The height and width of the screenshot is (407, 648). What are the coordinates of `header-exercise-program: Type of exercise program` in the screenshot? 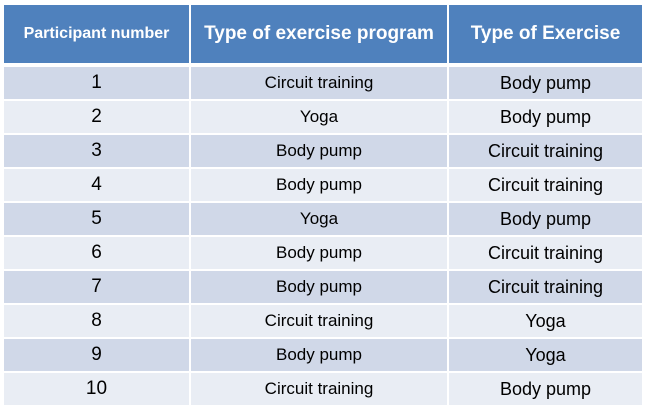 It's located at (319, 36).